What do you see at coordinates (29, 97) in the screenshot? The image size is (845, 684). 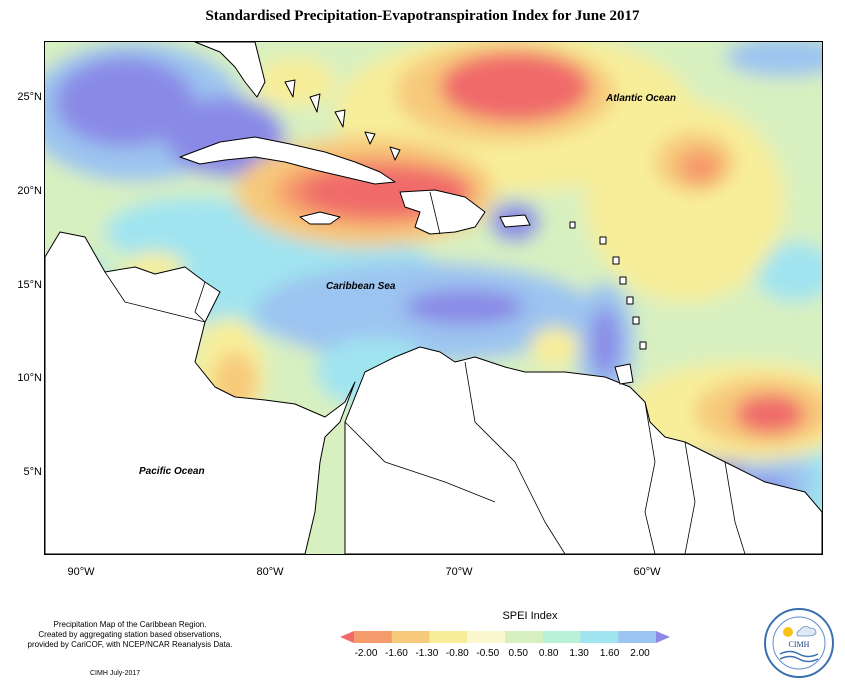 I see `lat-label-25n: 25°N` at bounding box center [29, 97].